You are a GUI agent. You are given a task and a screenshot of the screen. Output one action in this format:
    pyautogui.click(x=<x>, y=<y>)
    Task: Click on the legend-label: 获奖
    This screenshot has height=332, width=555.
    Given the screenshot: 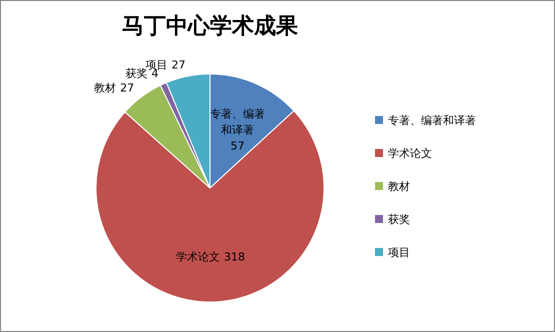 What is the action you would take?
    pyautogui.click(x=399, y=219)
    